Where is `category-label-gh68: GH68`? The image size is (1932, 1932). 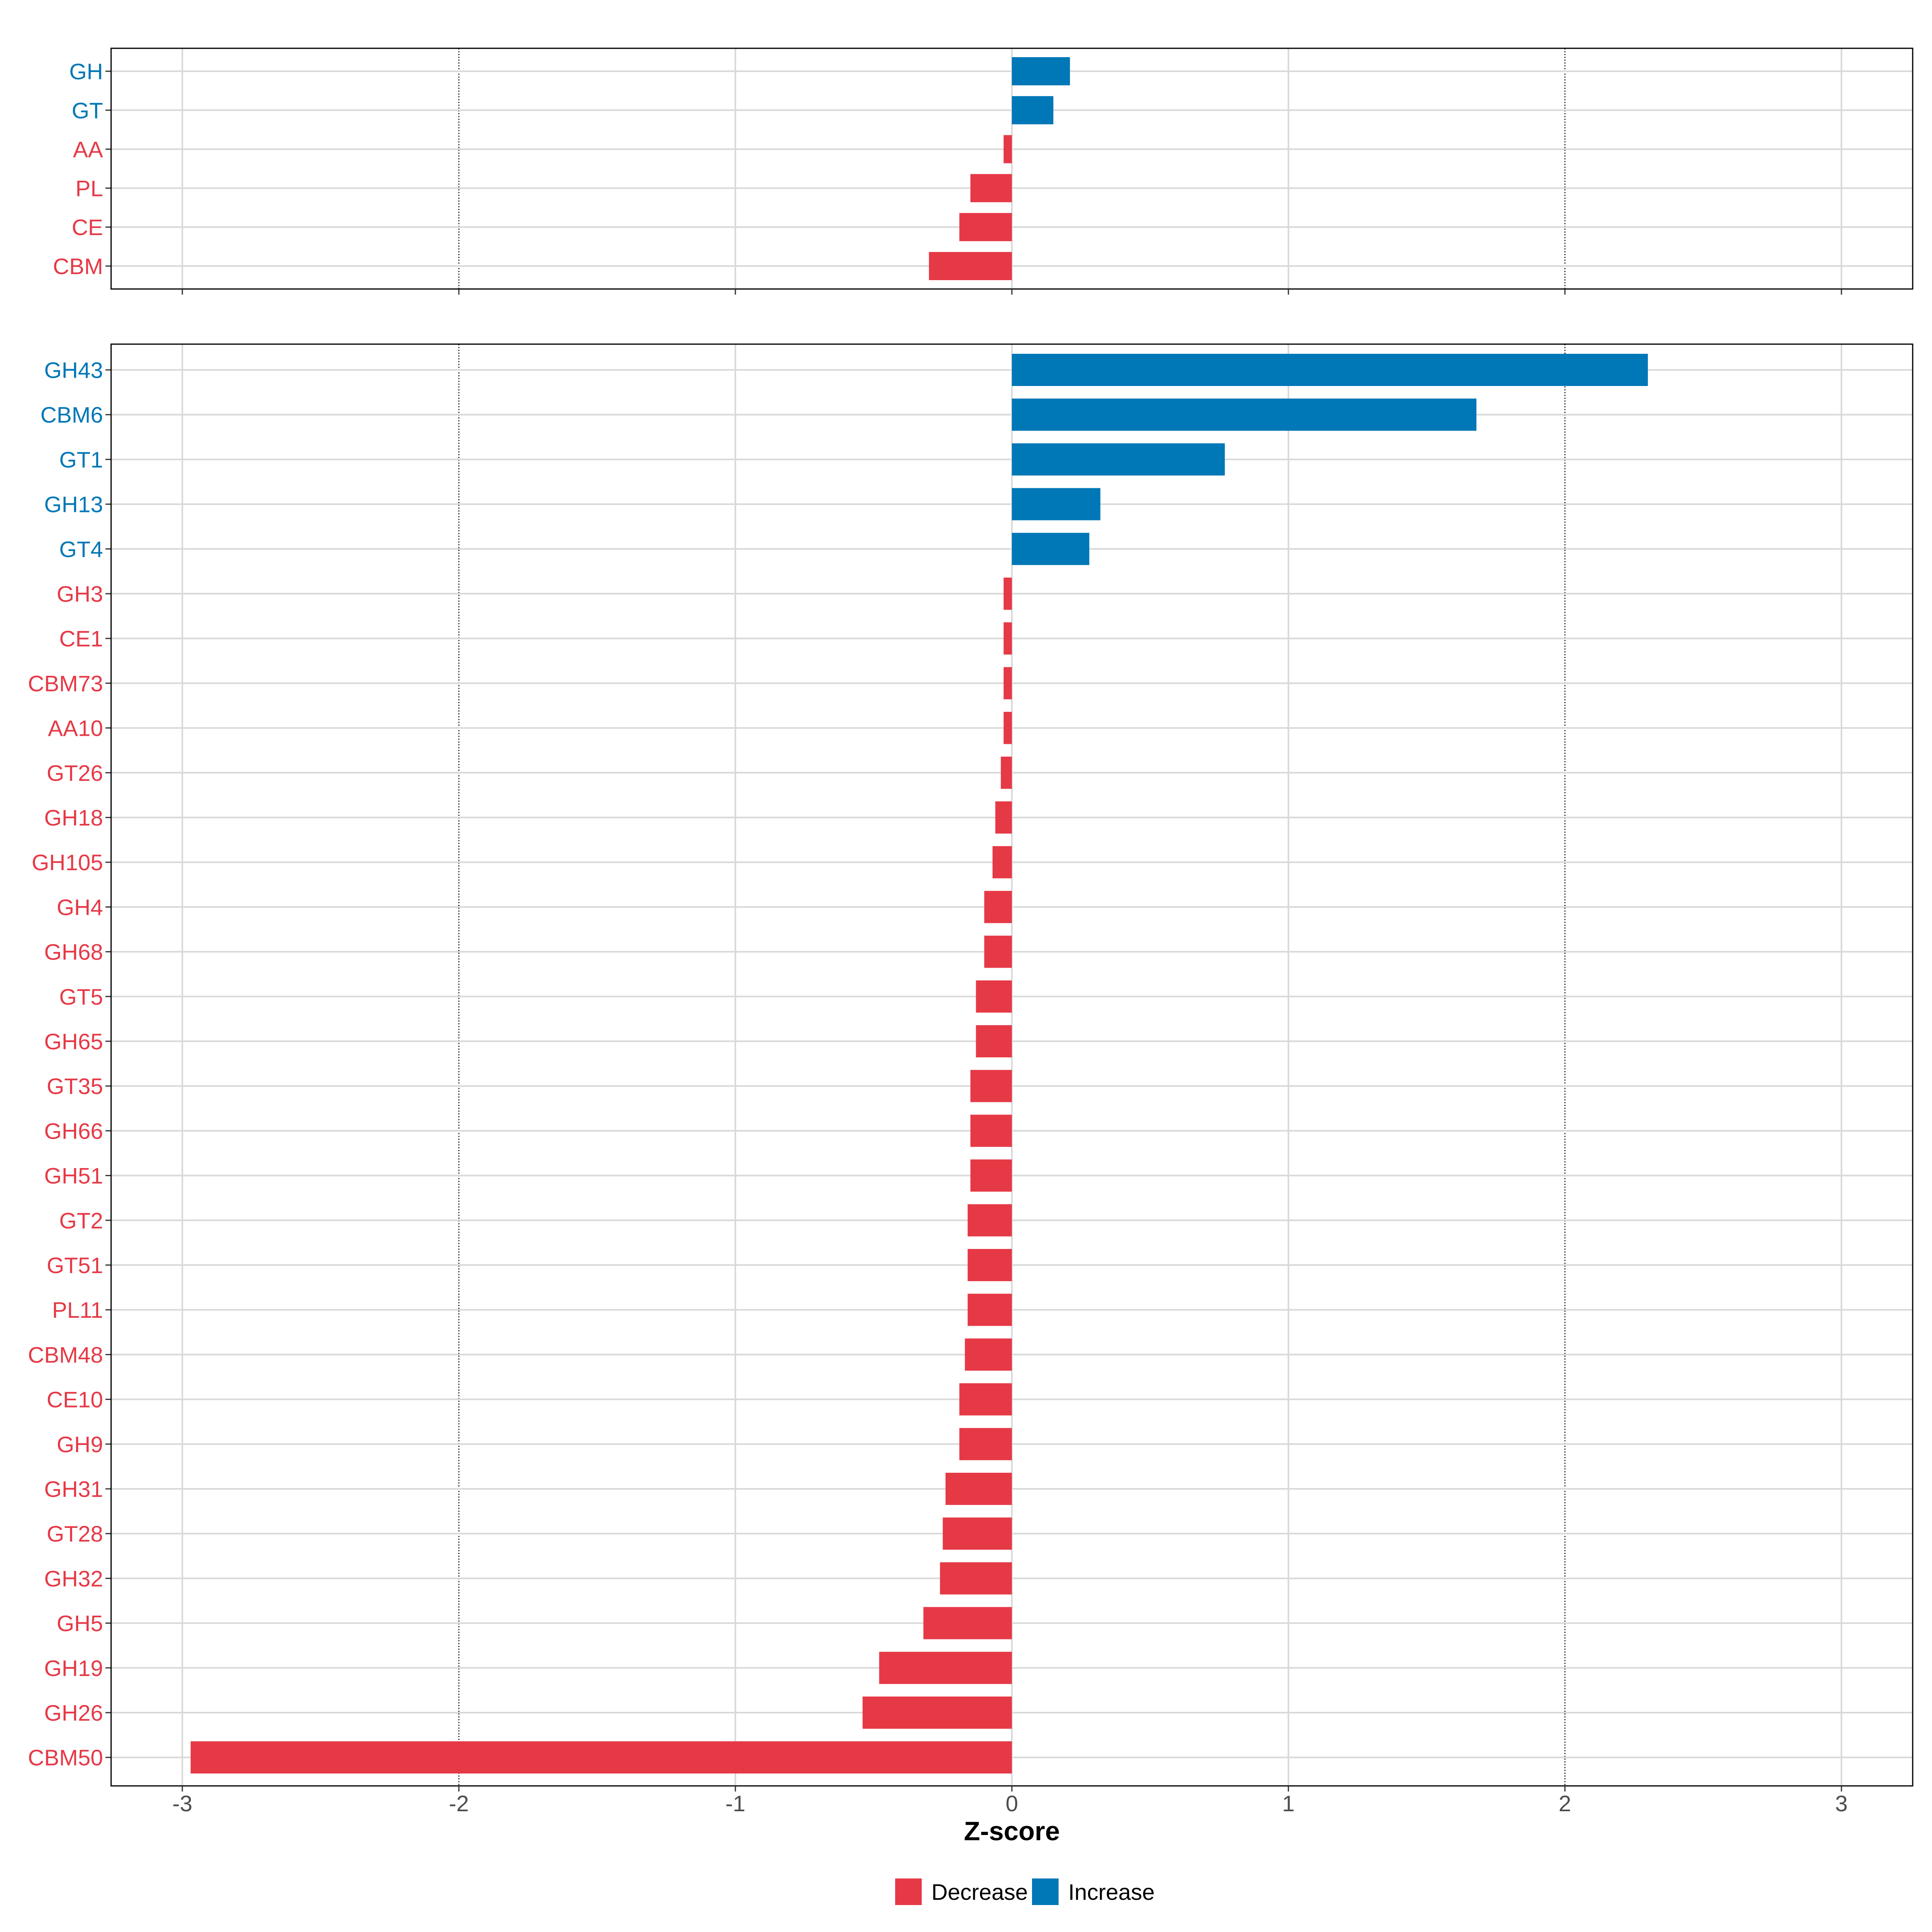
category-label-gh68: GH68 is located at coordinates (73, 952).